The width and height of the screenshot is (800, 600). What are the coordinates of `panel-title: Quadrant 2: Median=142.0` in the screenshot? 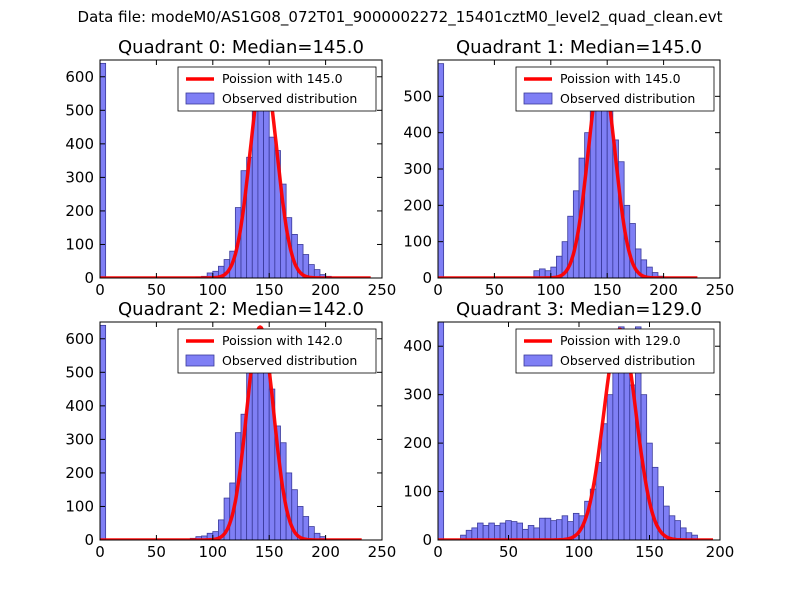 It's located at (241, 309).